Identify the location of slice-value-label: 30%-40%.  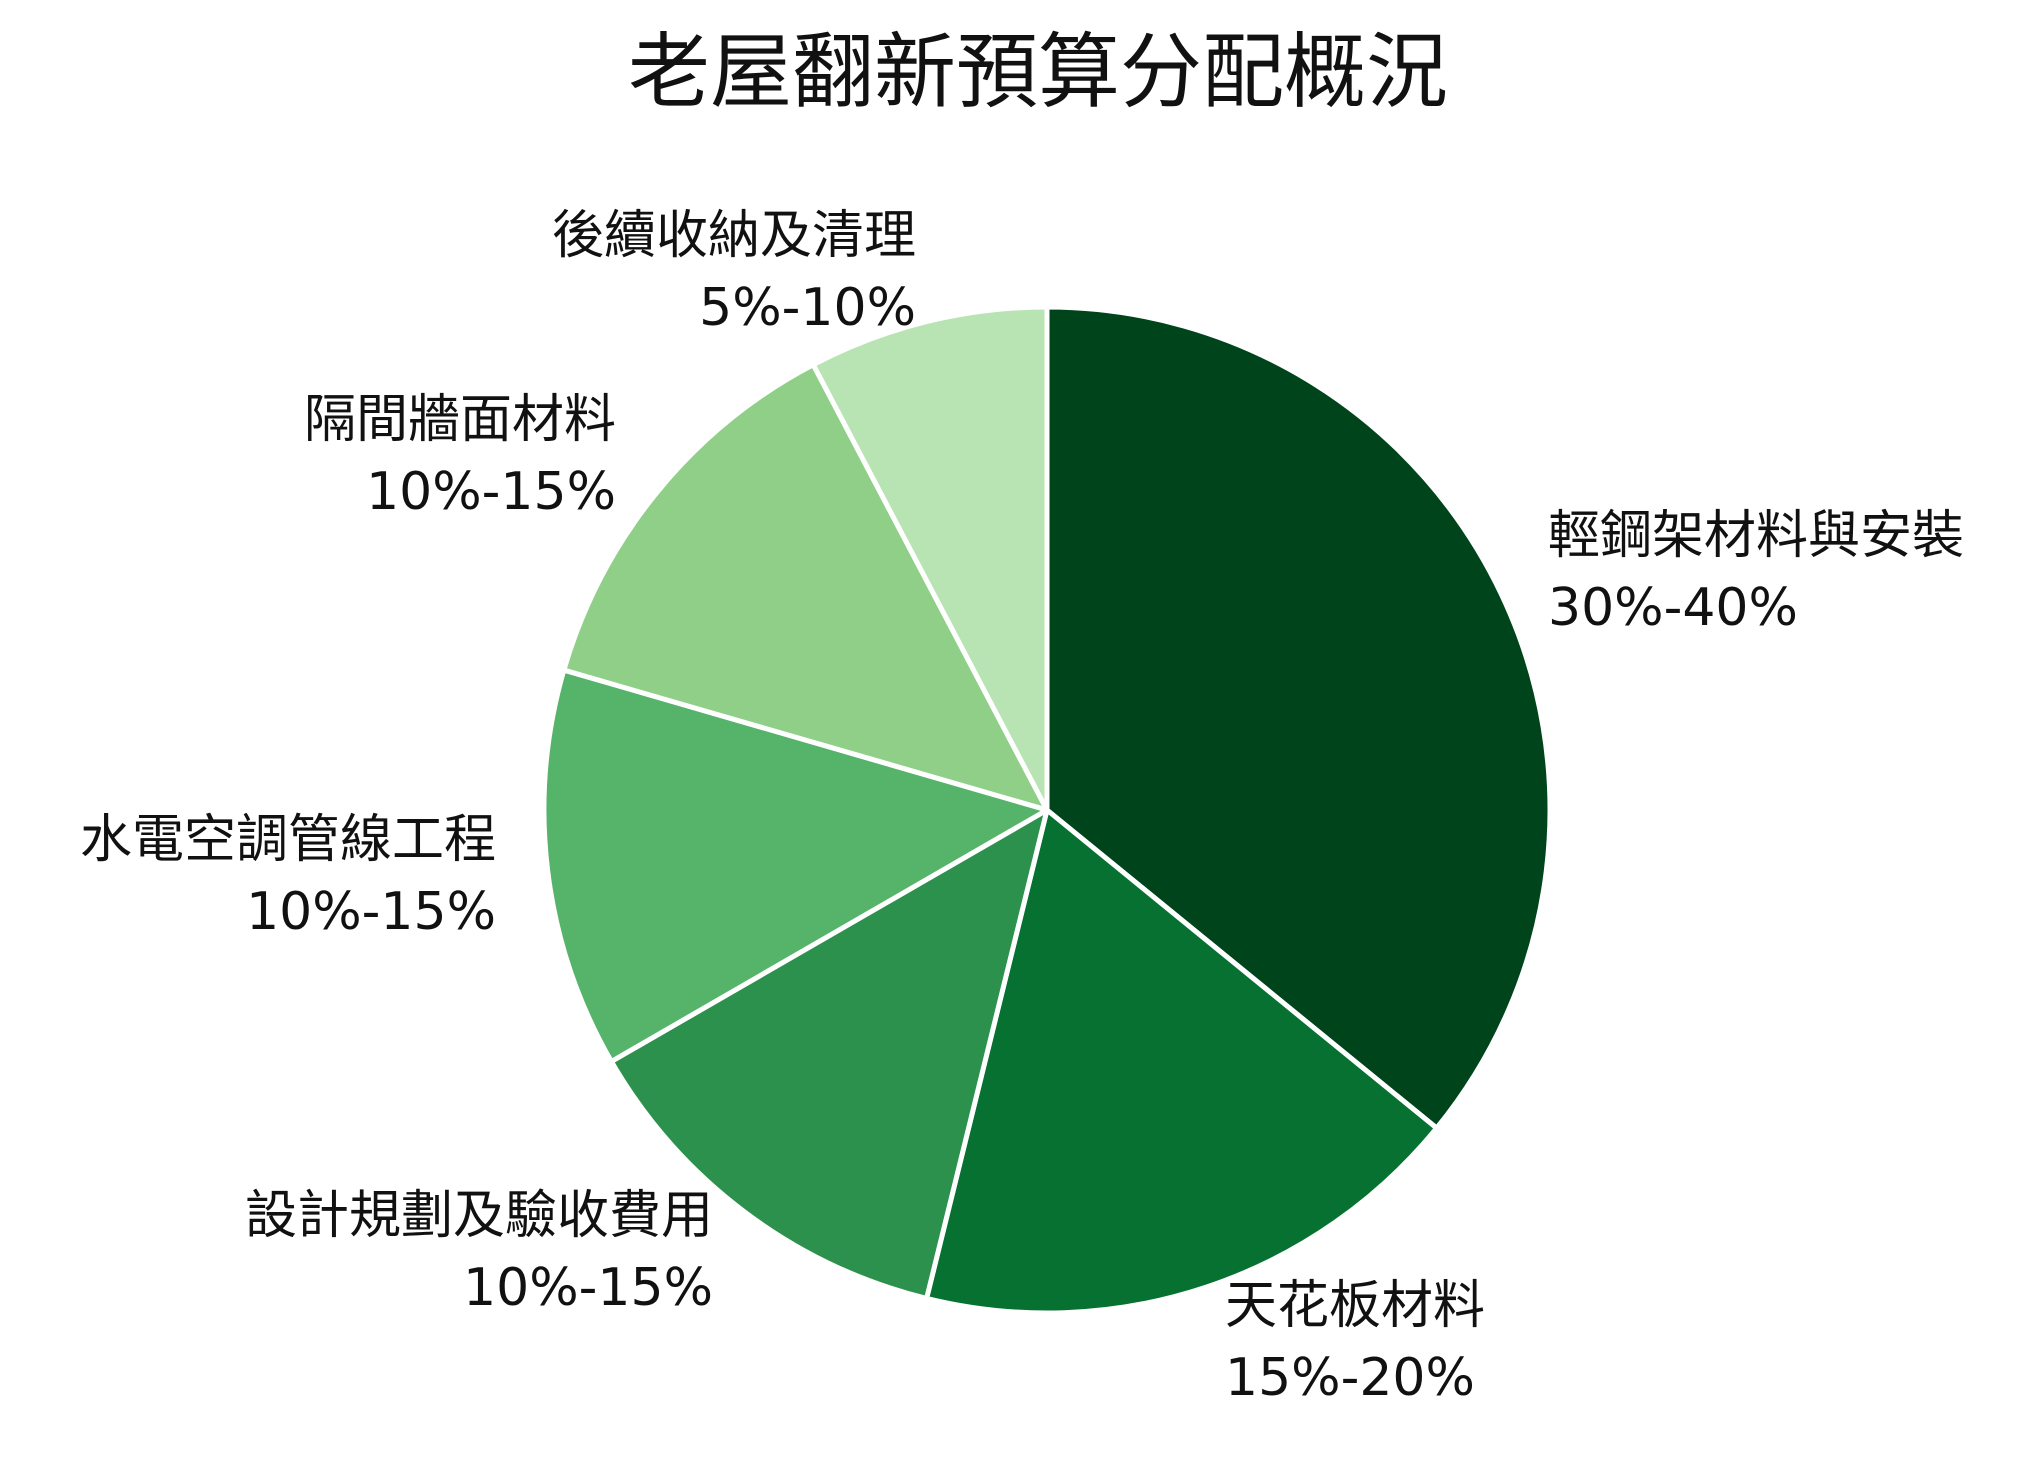
(1673, 608).